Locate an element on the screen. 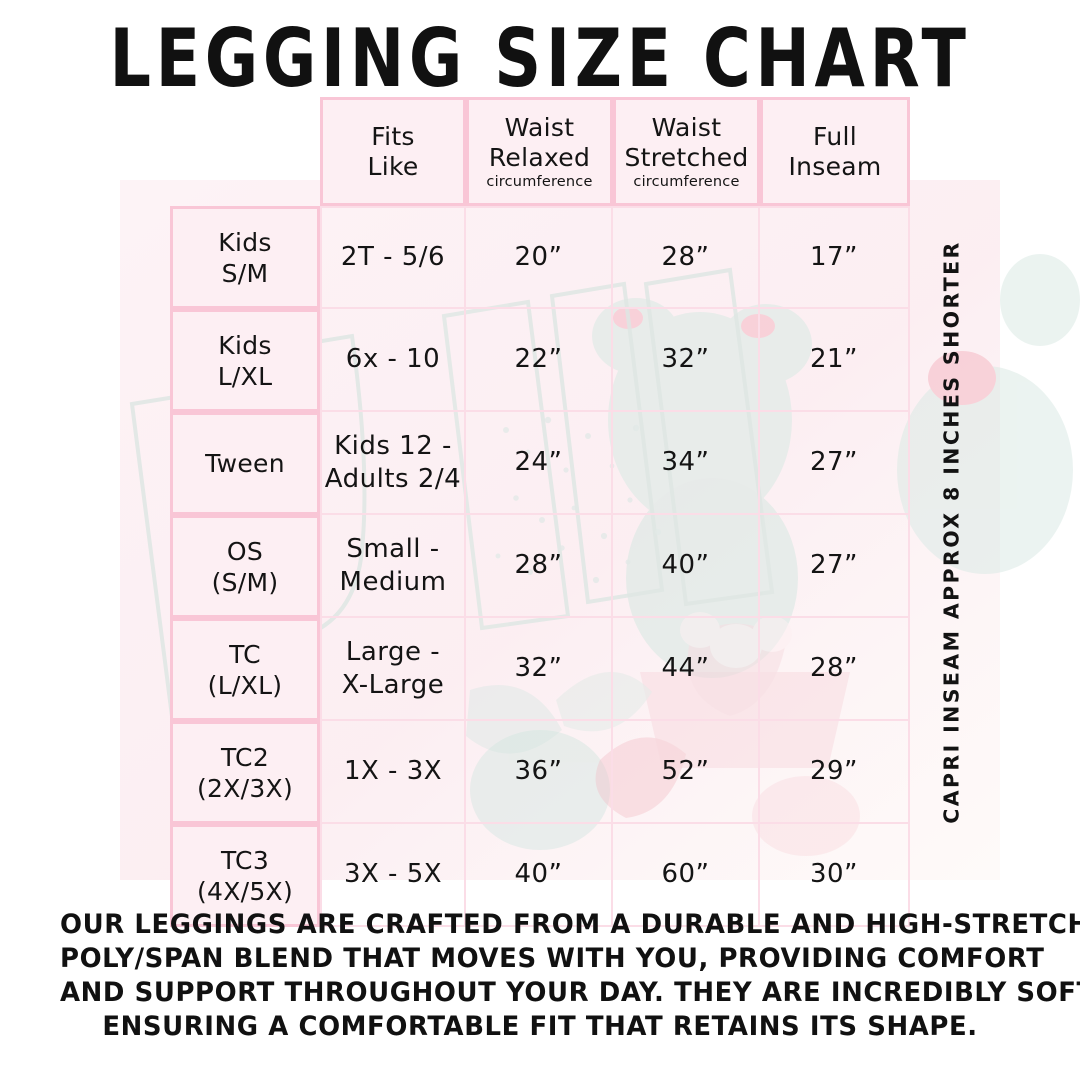 This screenshot has width=1080, height=1080. fits-like-cell: 2T - 5/6 is located at coordinates (393, 257).